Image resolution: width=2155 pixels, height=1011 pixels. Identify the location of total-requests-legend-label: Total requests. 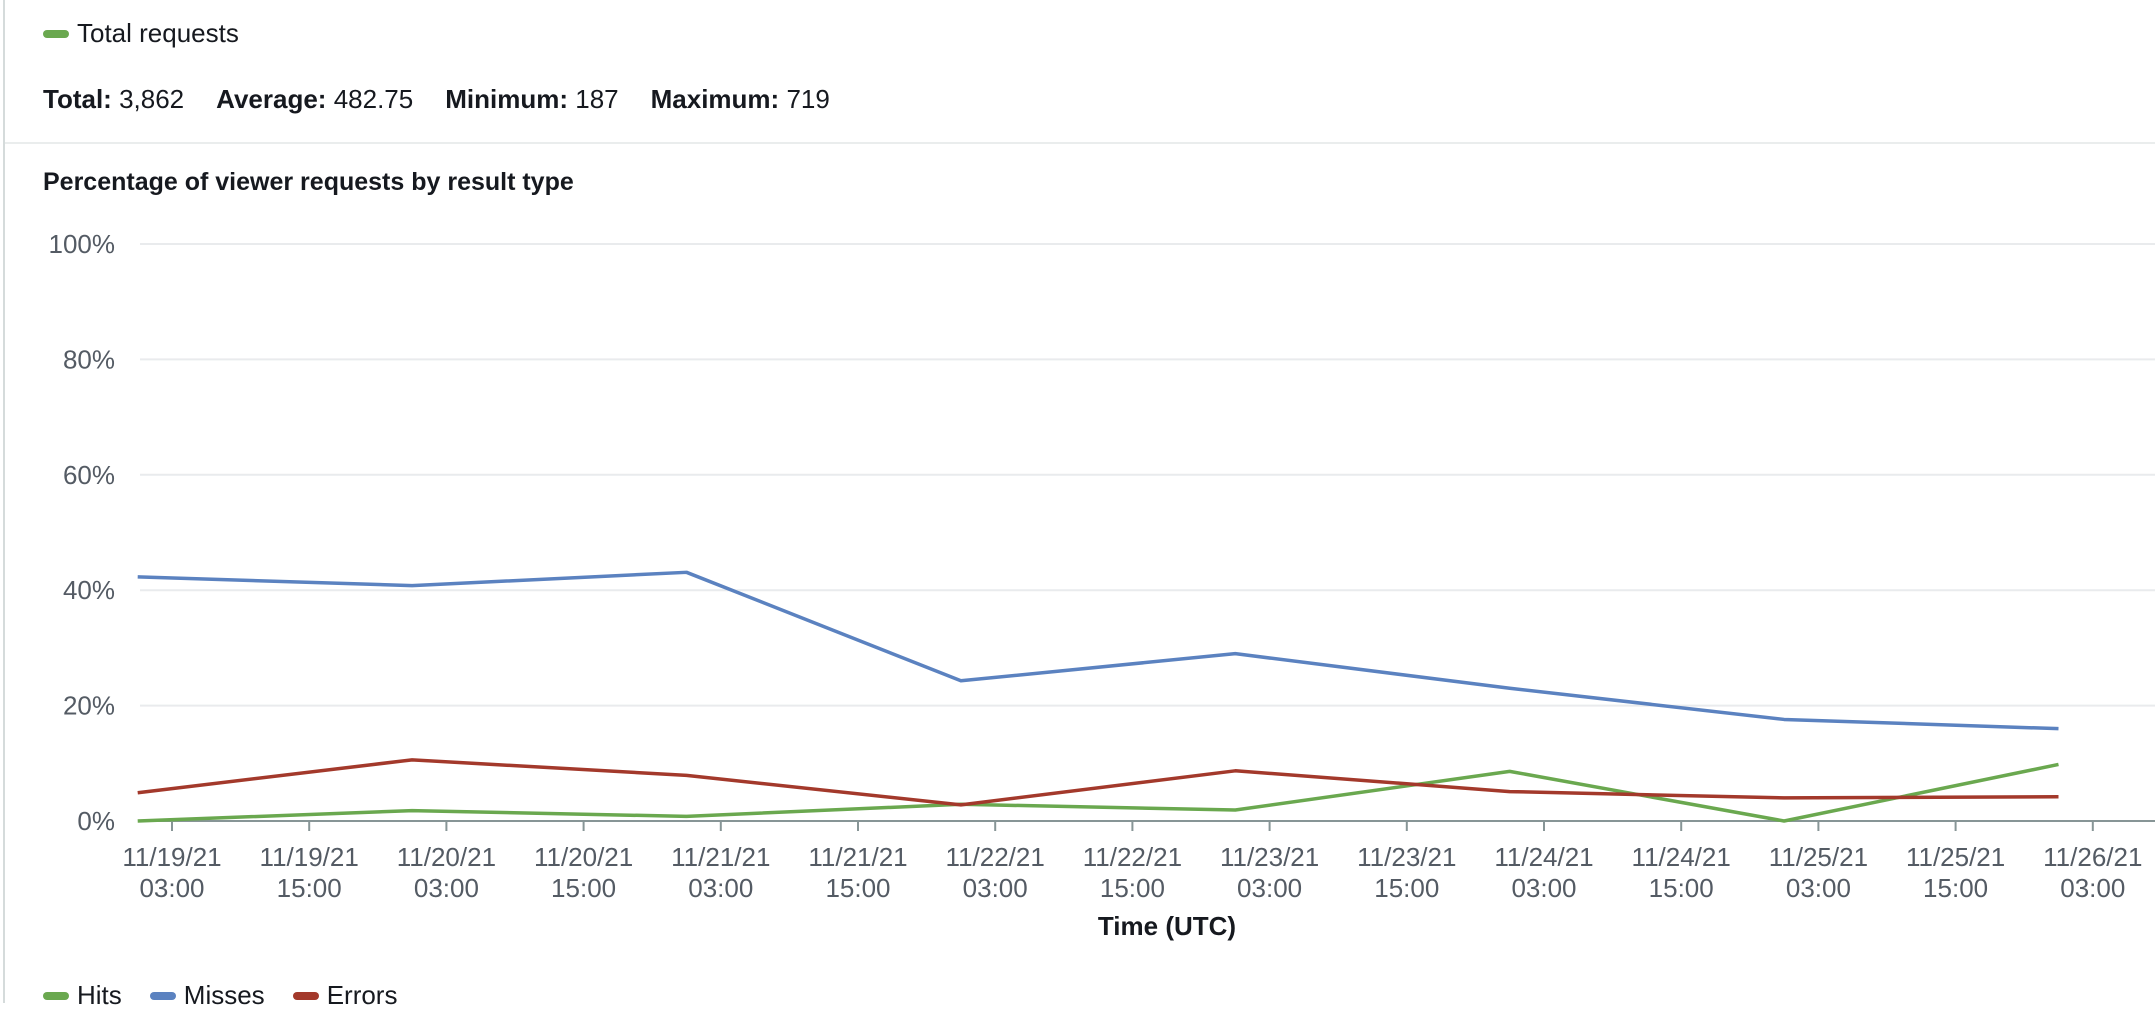
(158, 33).